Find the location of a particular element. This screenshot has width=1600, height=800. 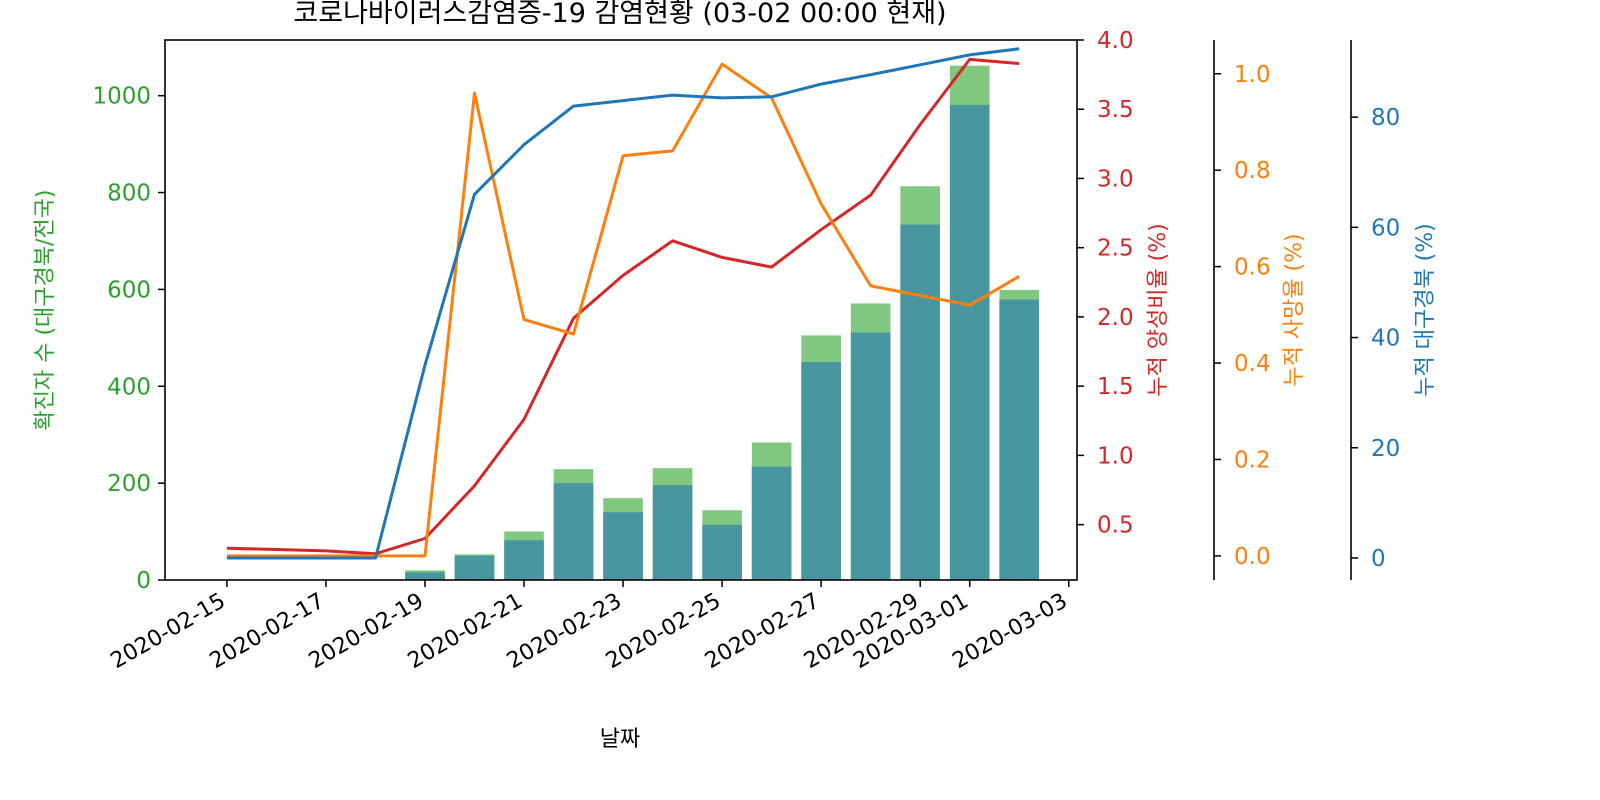

y-axis-label-mortality: 누적 사망율 (%) is located at coordinates (1294, 309).